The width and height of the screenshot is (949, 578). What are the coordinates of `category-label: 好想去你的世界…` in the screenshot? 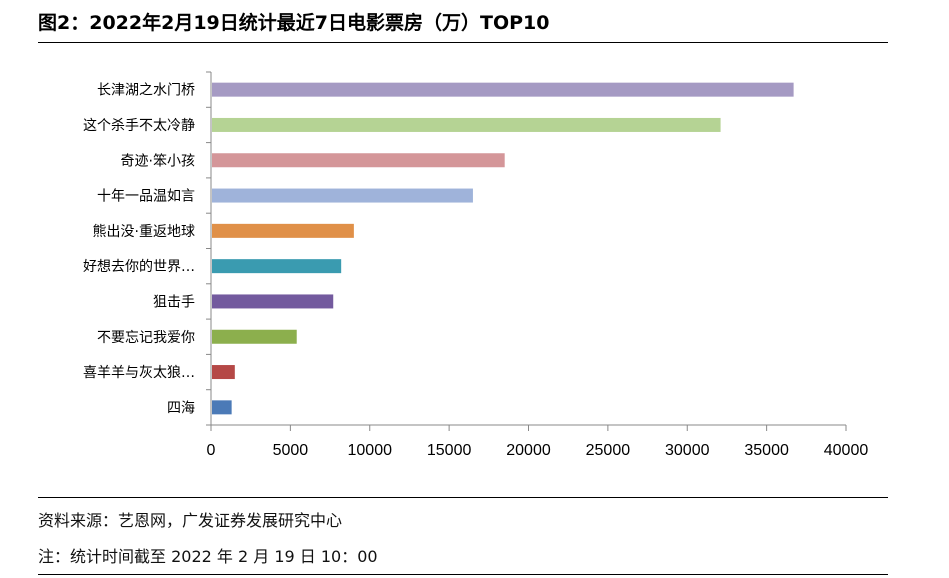 It's located at (139, 267).